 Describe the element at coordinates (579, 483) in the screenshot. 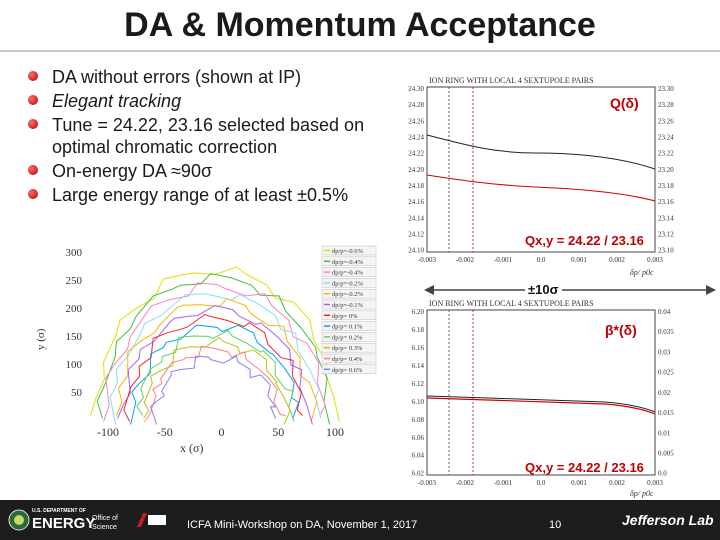

I see `beta-x-tick-label: 0.001` at that location.